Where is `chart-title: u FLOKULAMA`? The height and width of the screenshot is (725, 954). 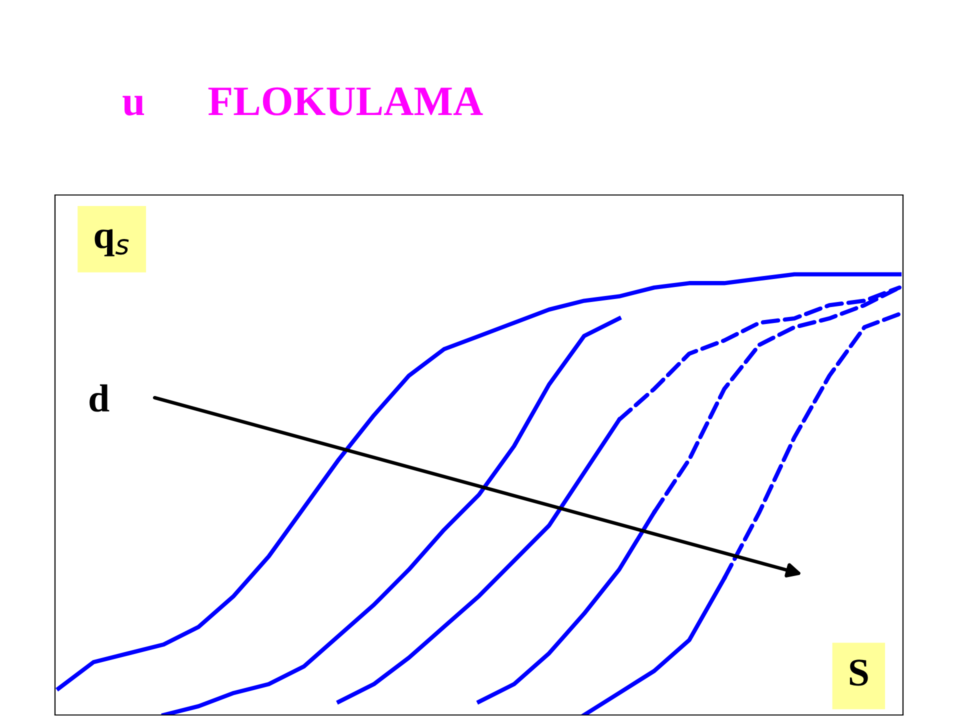 chart-title: u FLOKULAMA is located at coordinates (302, 101).